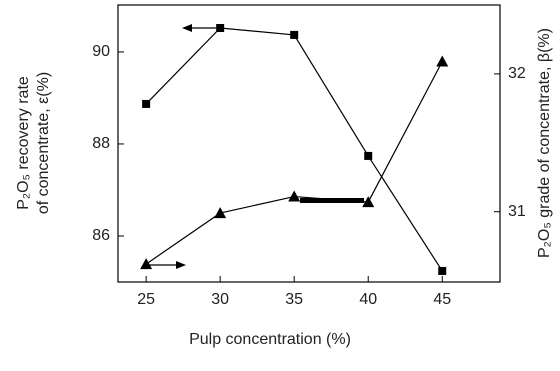 The height and width of the screenshot is (371, 560). Describe the element at coordinates (368, 299) in the screenshot. I see `x-tick-label: 40` at that location.